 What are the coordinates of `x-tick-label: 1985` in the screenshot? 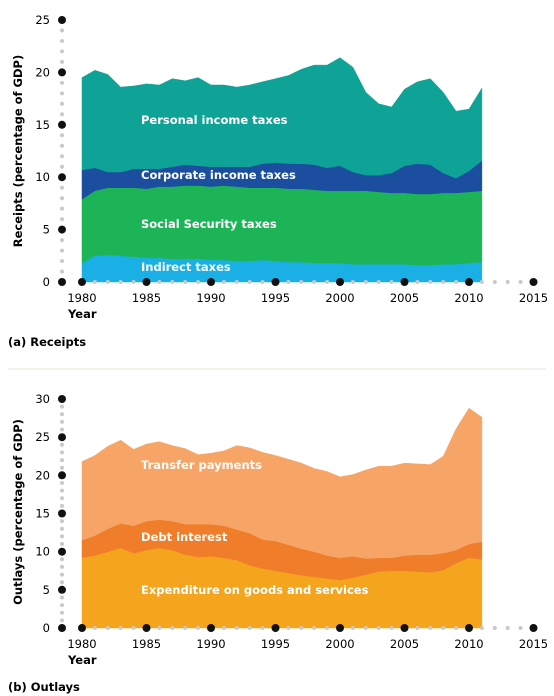 It's located at (146, 644).